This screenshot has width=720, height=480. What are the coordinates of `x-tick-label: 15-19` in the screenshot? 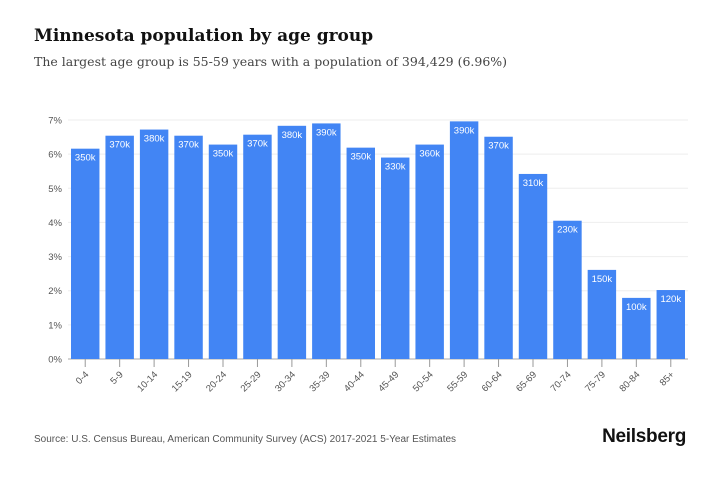 It's located at (182, 381).